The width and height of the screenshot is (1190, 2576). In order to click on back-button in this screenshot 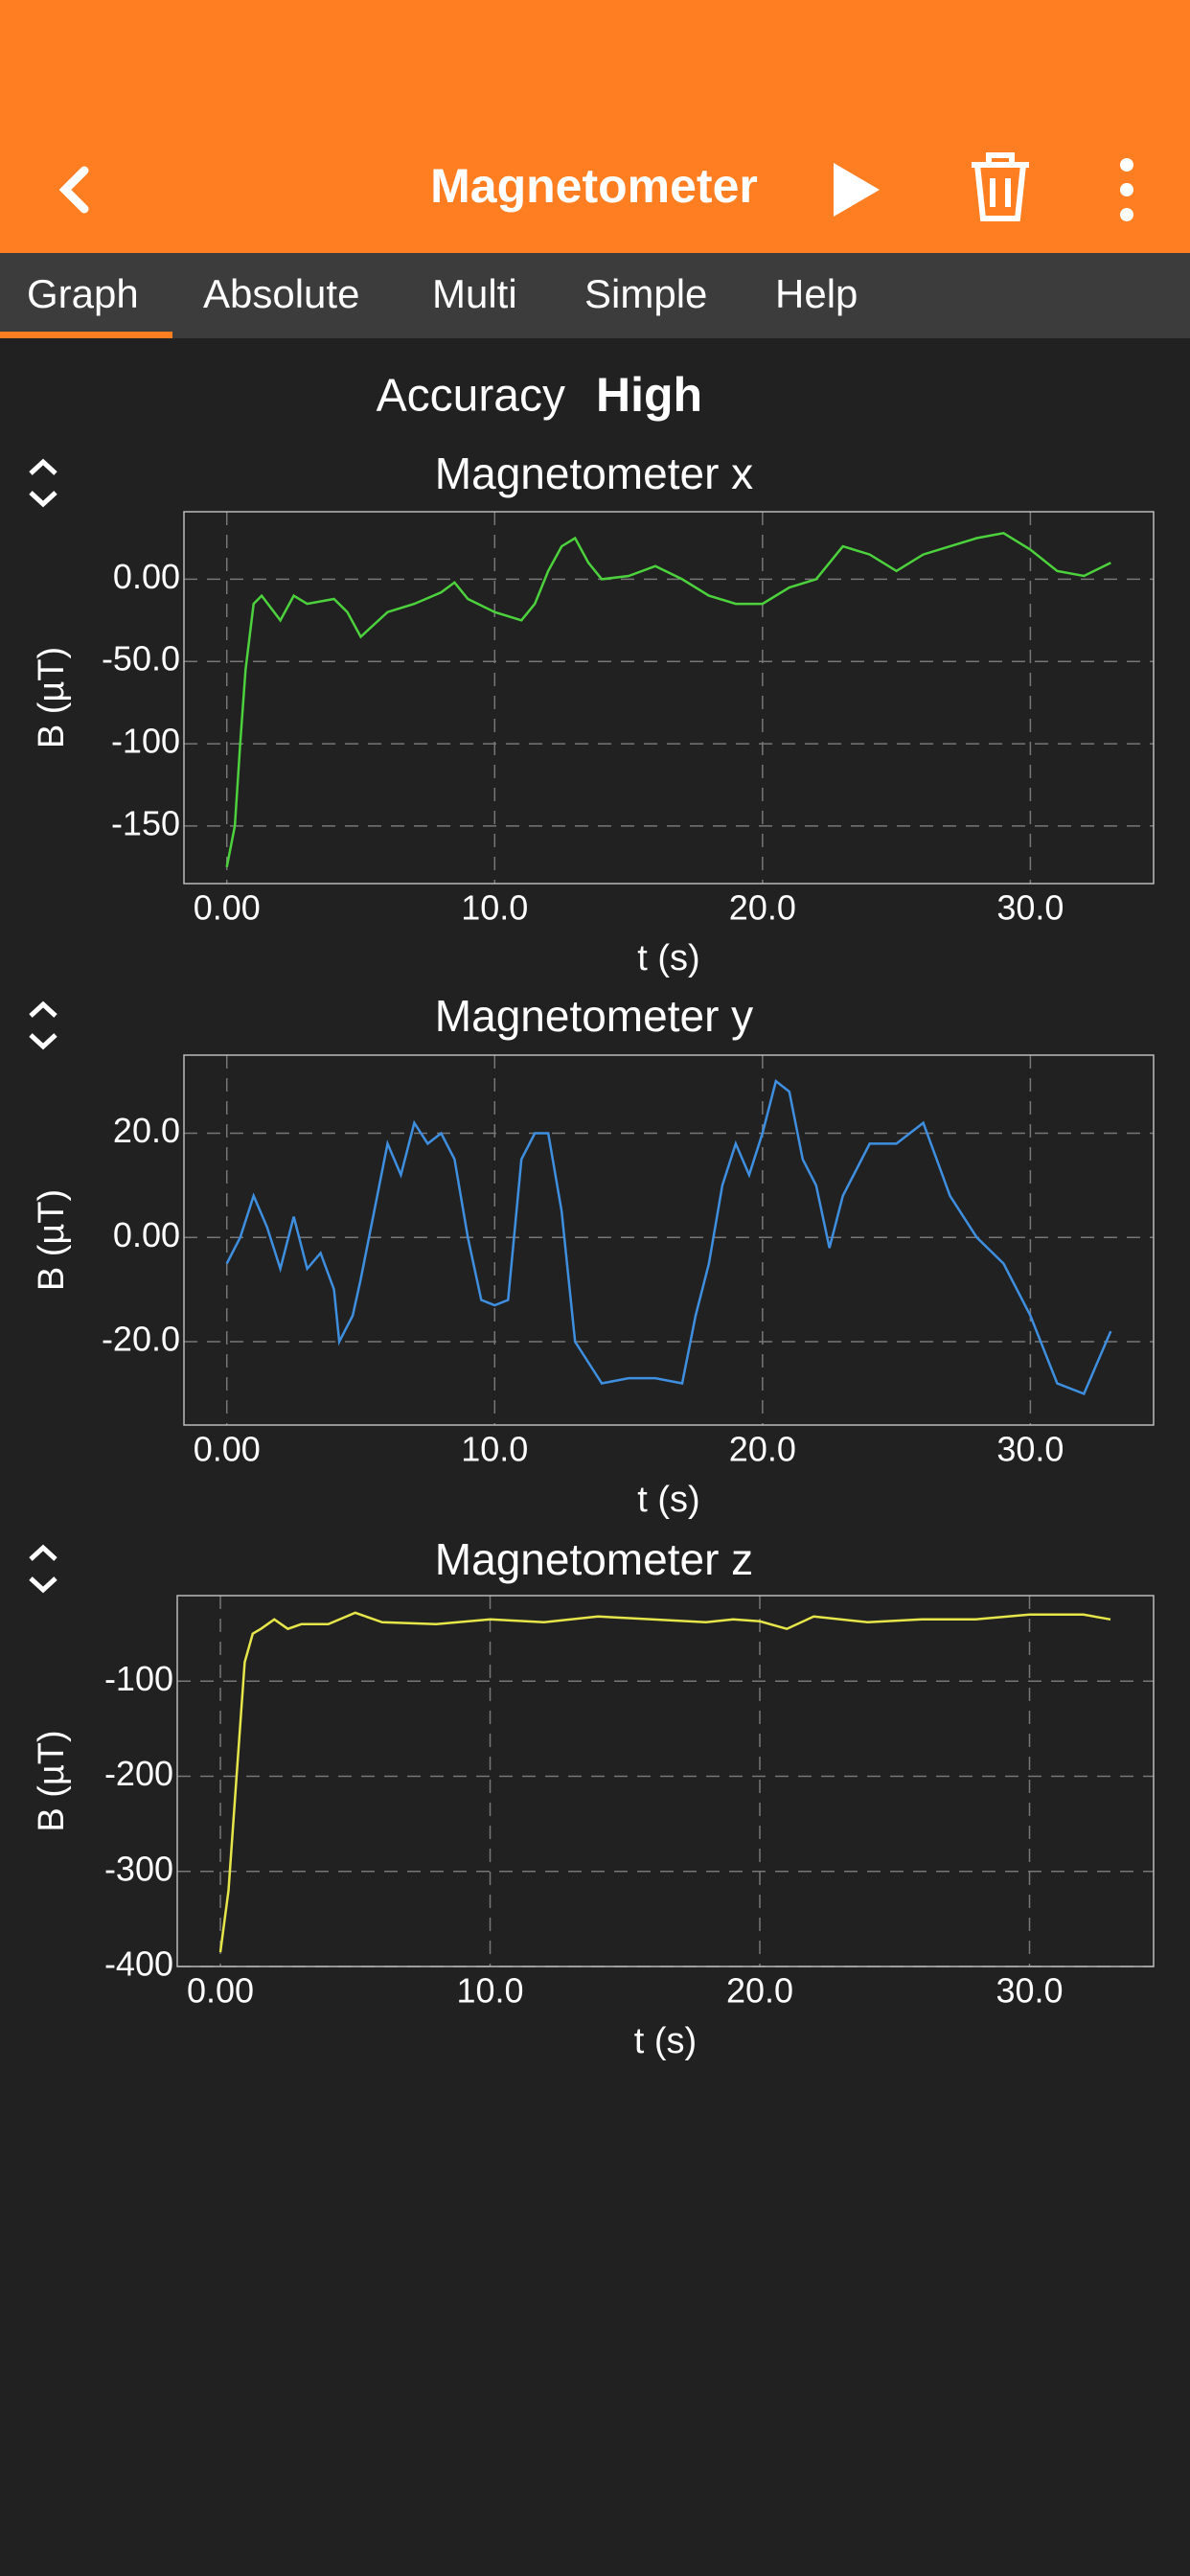, I will do `click(74, 190)`.